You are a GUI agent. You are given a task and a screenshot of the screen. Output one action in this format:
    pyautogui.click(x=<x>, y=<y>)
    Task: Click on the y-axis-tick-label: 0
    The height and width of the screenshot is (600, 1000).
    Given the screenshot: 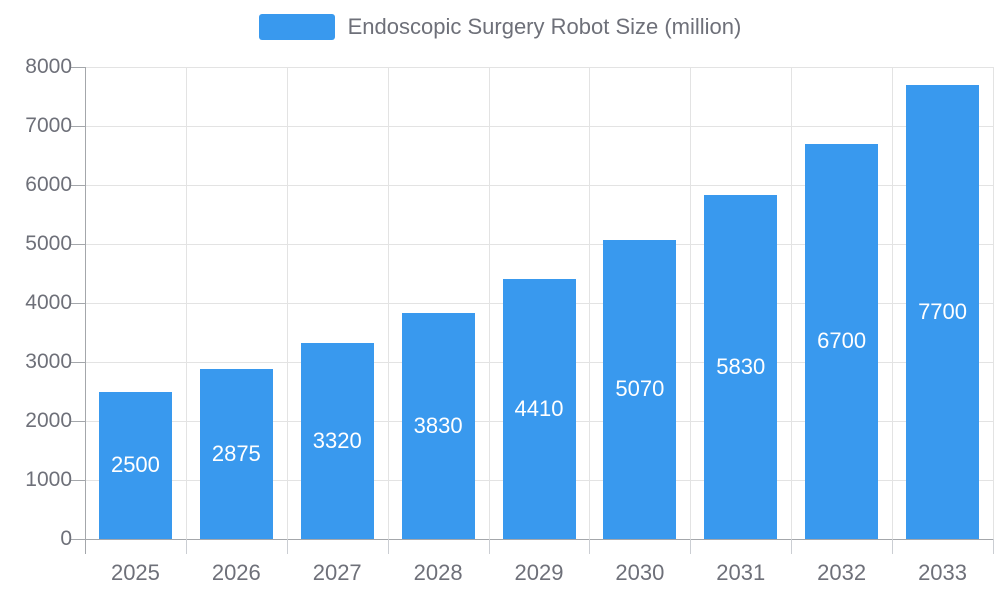 What is the action you would take?
    pyautogui.click(x=66, y=538)
    